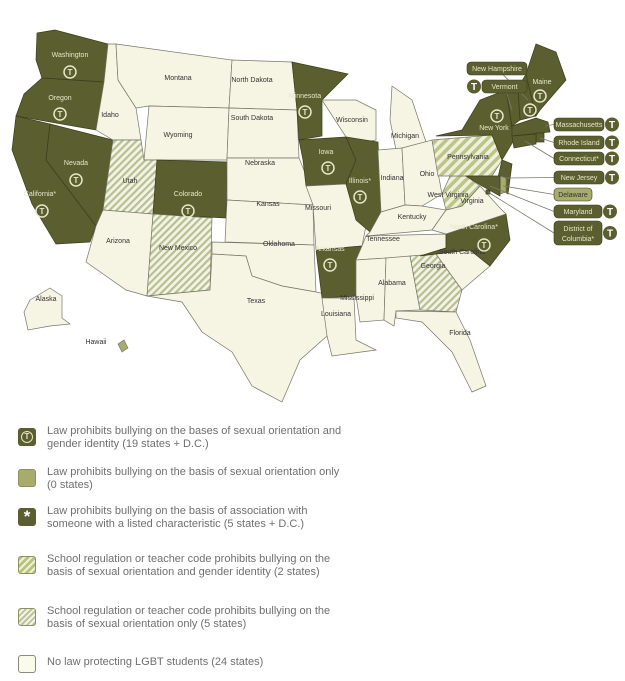 The width and height of the screenshot is (625, 681). What do you see at coordinates (268, 204) in the screenshot?
I see `state-label: Kansas` at bounding box center [268, 204].